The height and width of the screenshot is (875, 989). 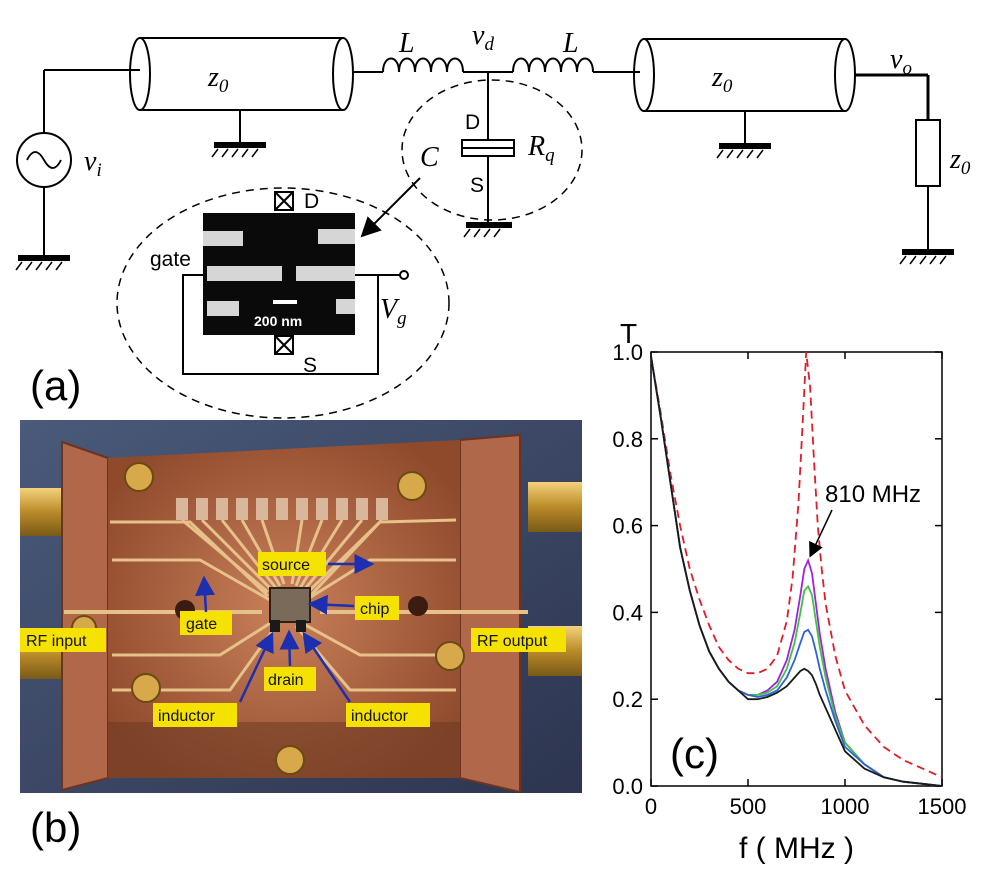 I want to click on label-rf-output: RF output, so click(x=512, y=641).